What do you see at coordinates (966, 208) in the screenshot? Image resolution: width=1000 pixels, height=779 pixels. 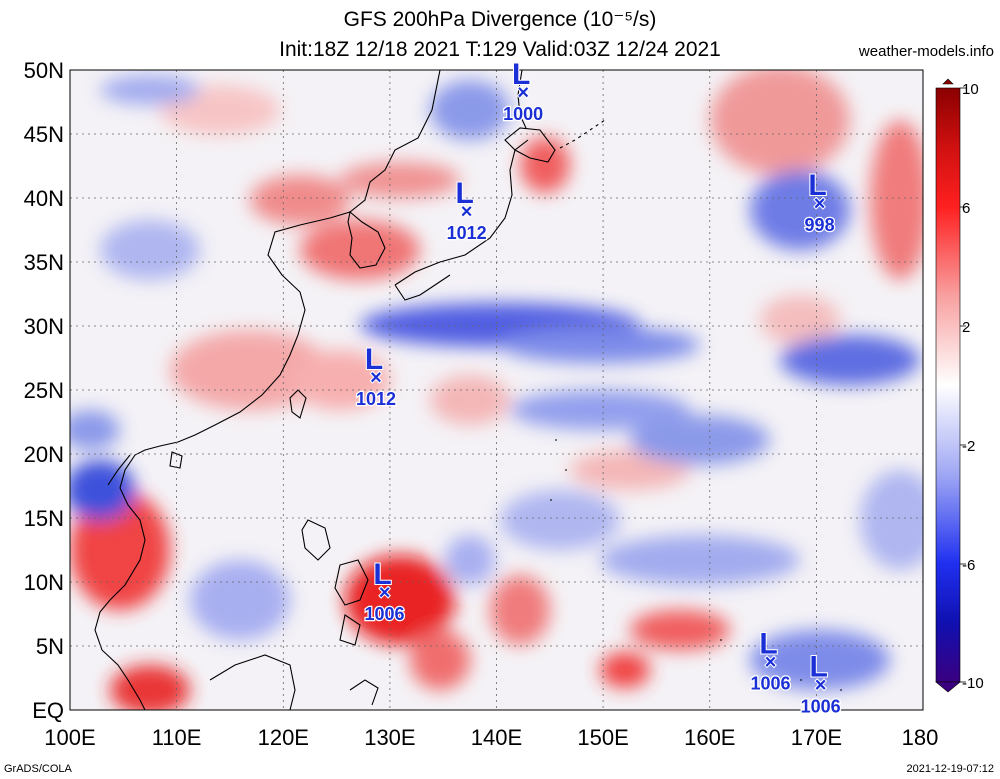 I see `colorbar-label: 6` at bounding box center [966, 208].